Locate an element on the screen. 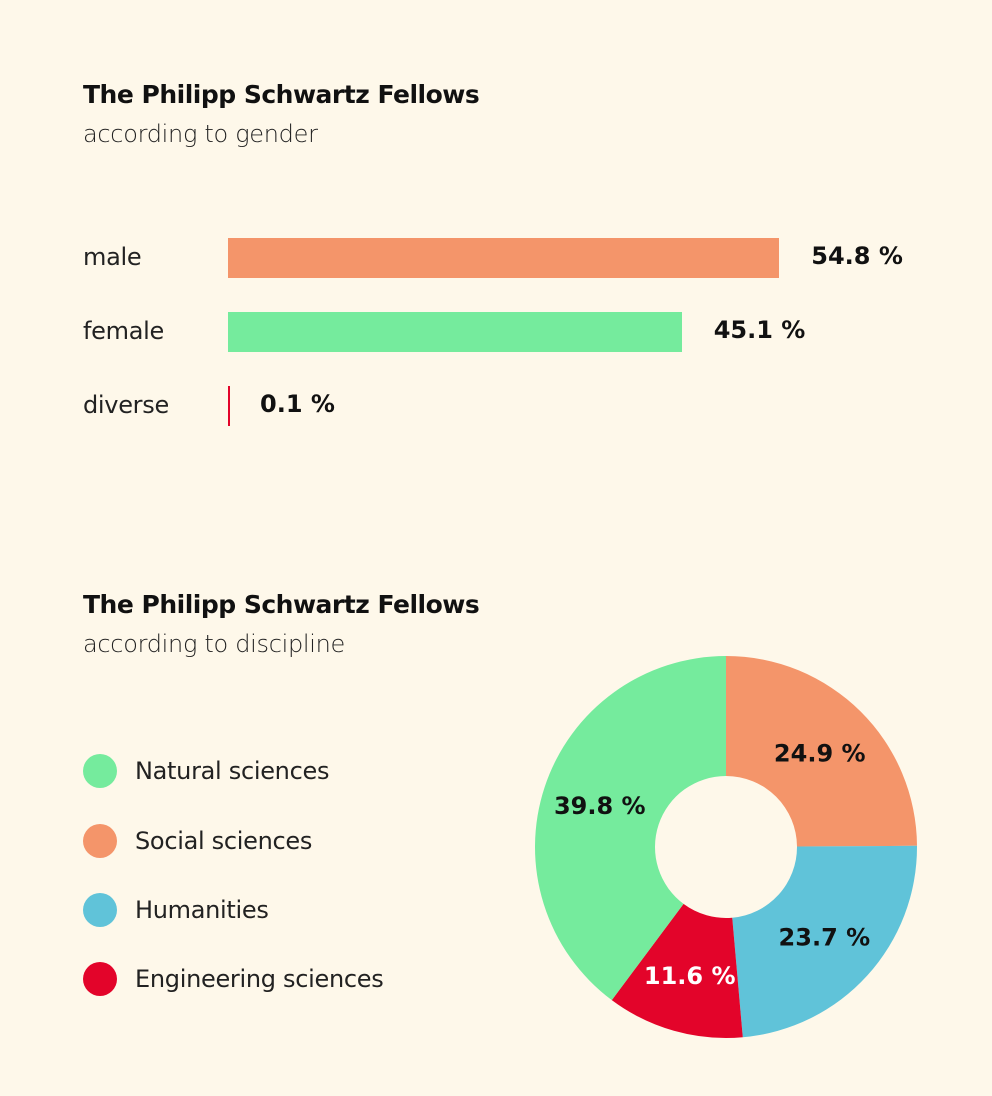 This screenshot has height=1096, width=992. value-label-female: 45.1 % is located at coordinates (759, 330).